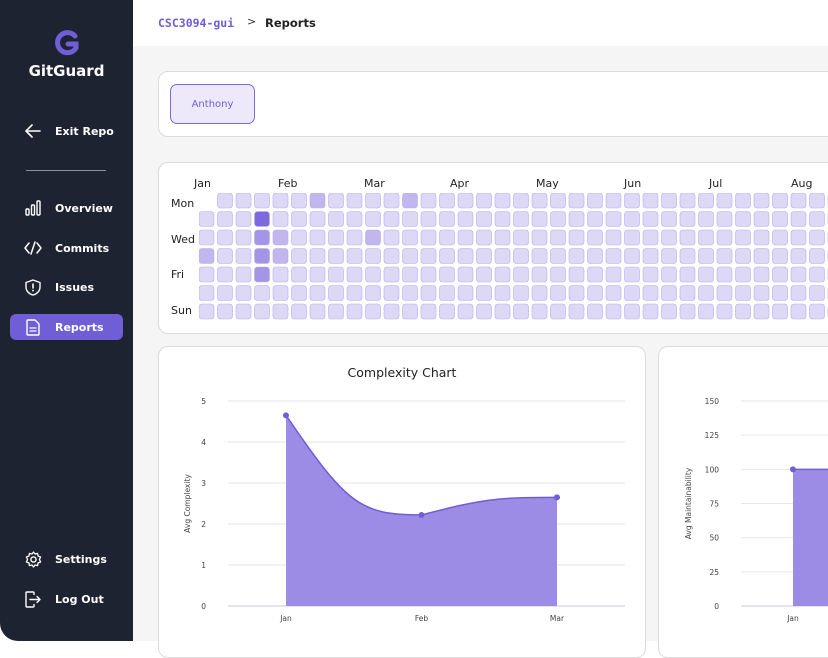 This screenshot has width=828, height=658. I want to click on logout-button: Log Out, so click(66, 599).